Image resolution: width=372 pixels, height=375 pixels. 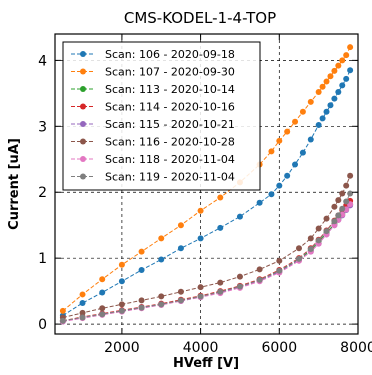 I want to click on legend-label-3: Scan: 114 - 2020-10-16, so click(x=170, y=107).